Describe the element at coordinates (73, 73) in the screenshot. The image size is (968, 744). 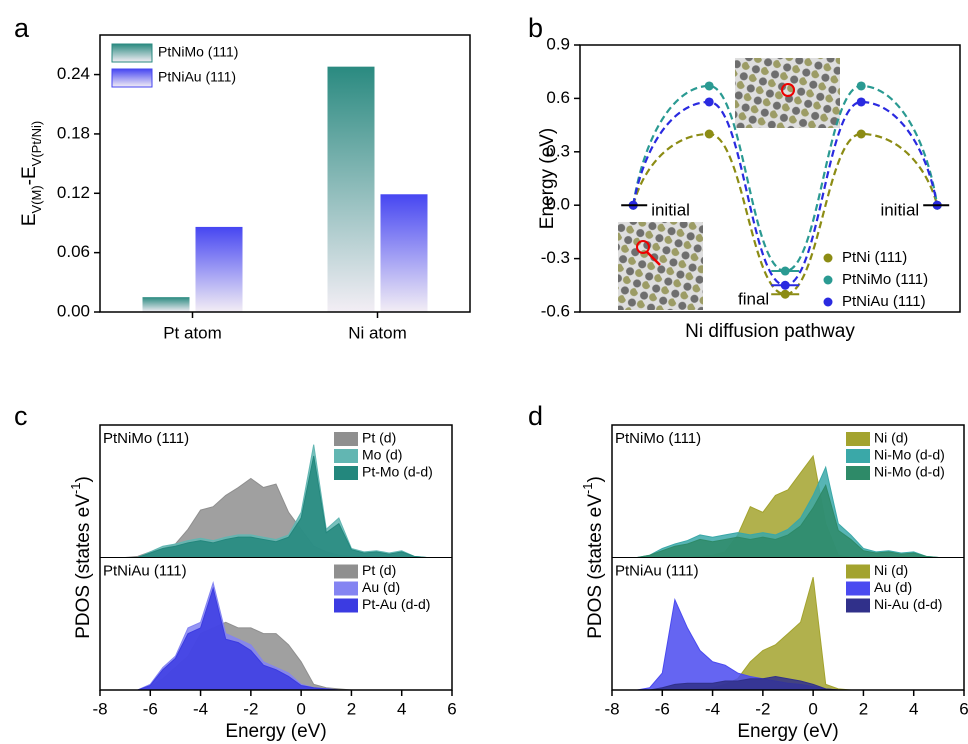
I see `y-tick-label: 0.24` at that location.